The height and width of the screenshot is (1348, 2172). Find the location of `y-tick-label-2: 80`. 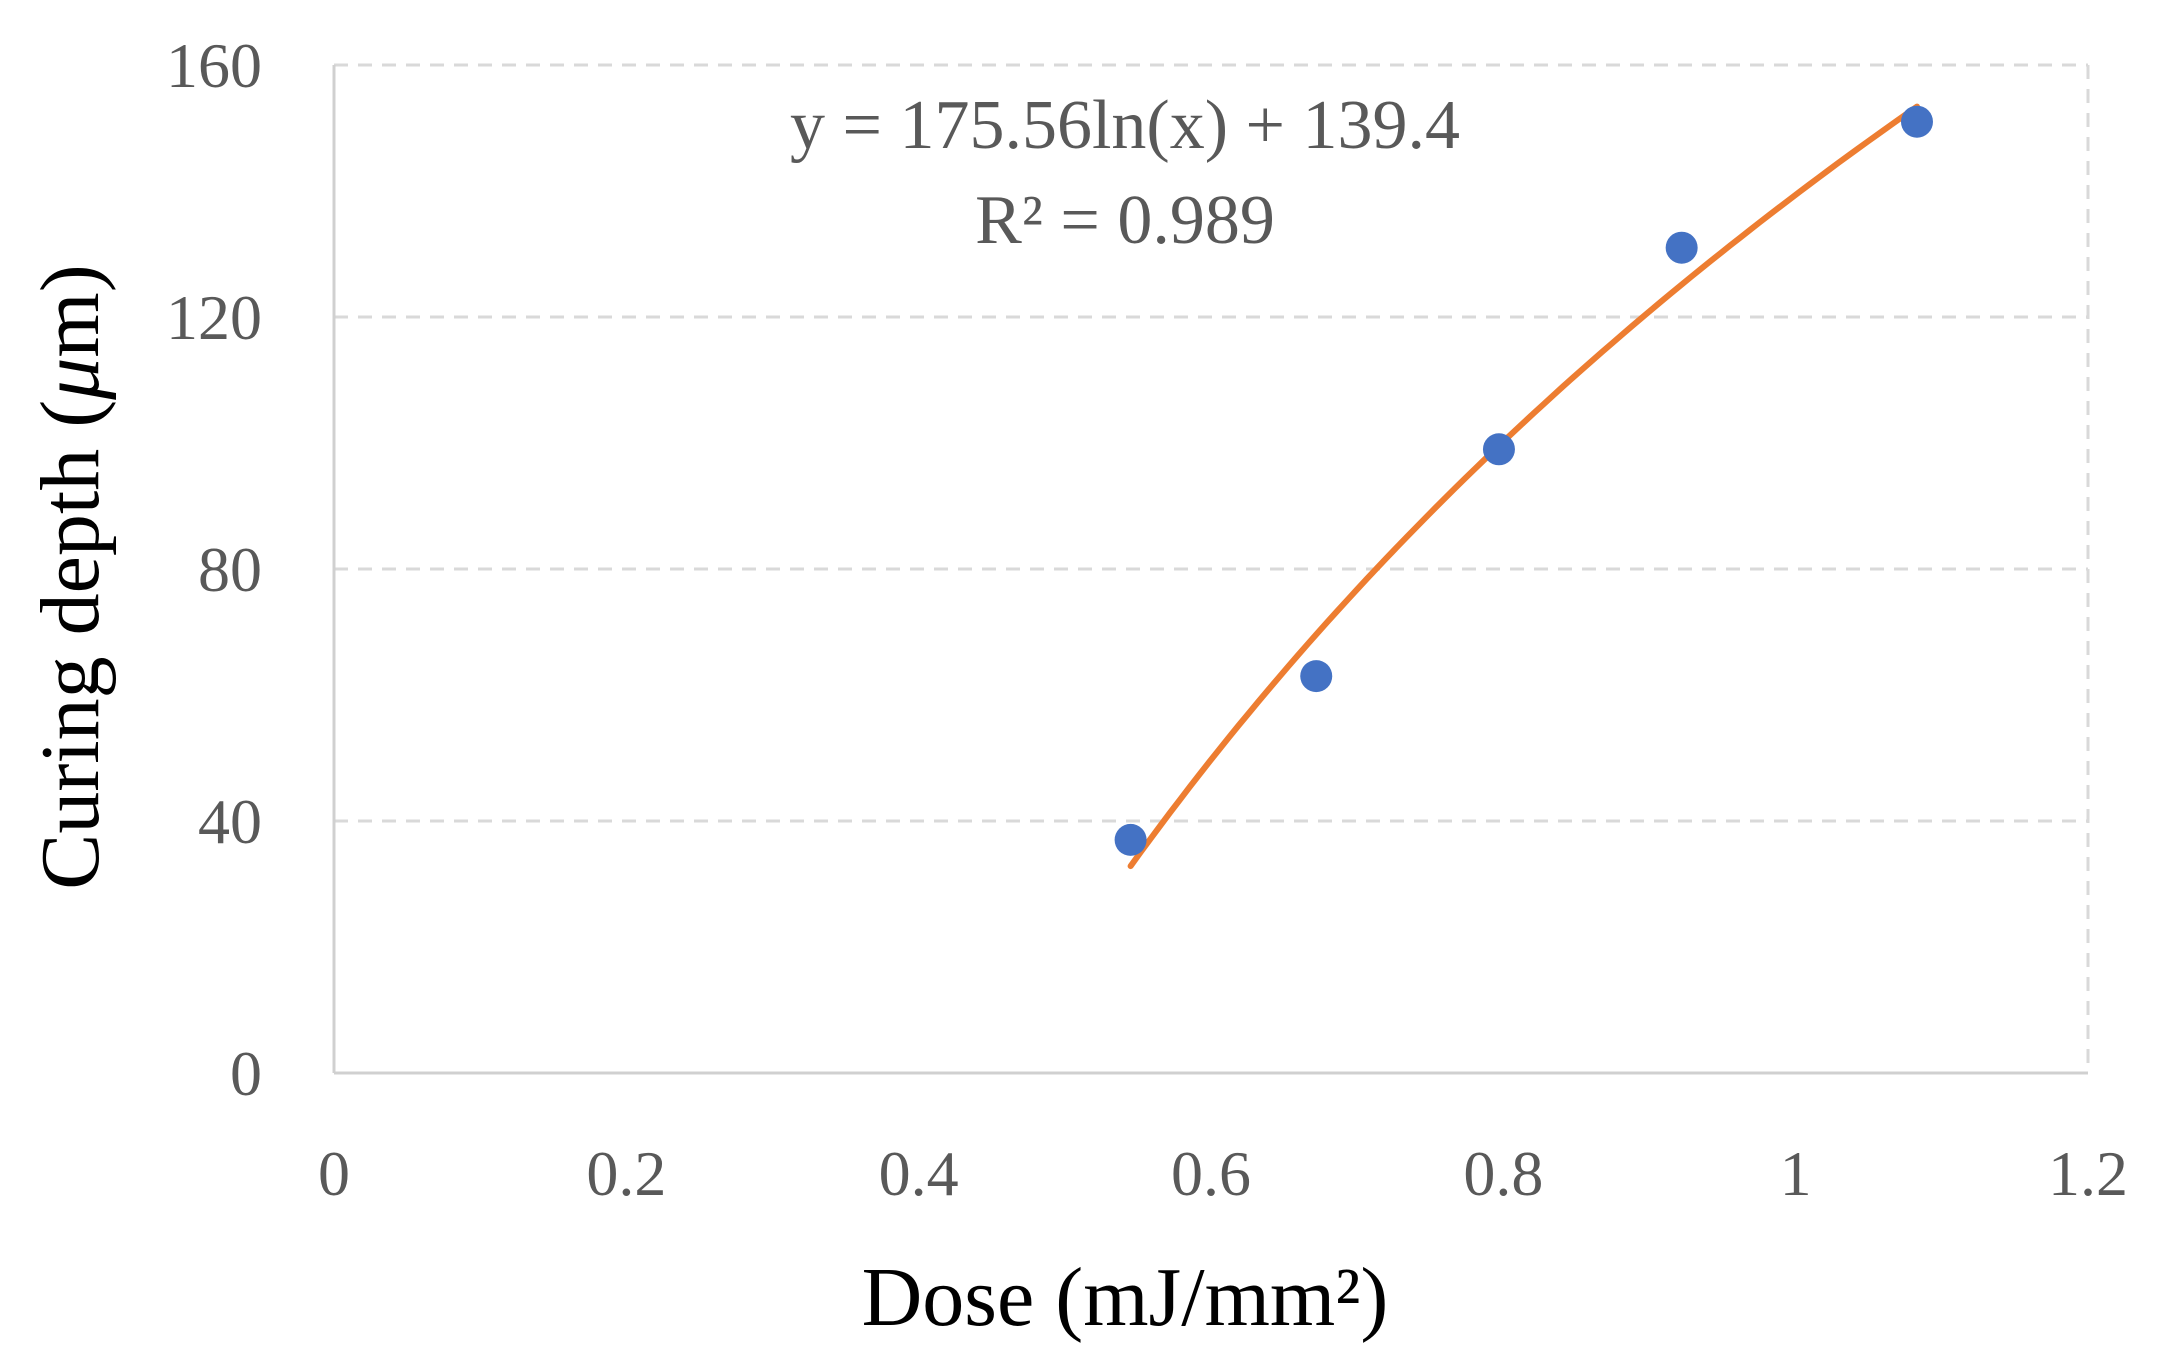

y-tick-label-2: 80 is located at coordinates (230, 569).